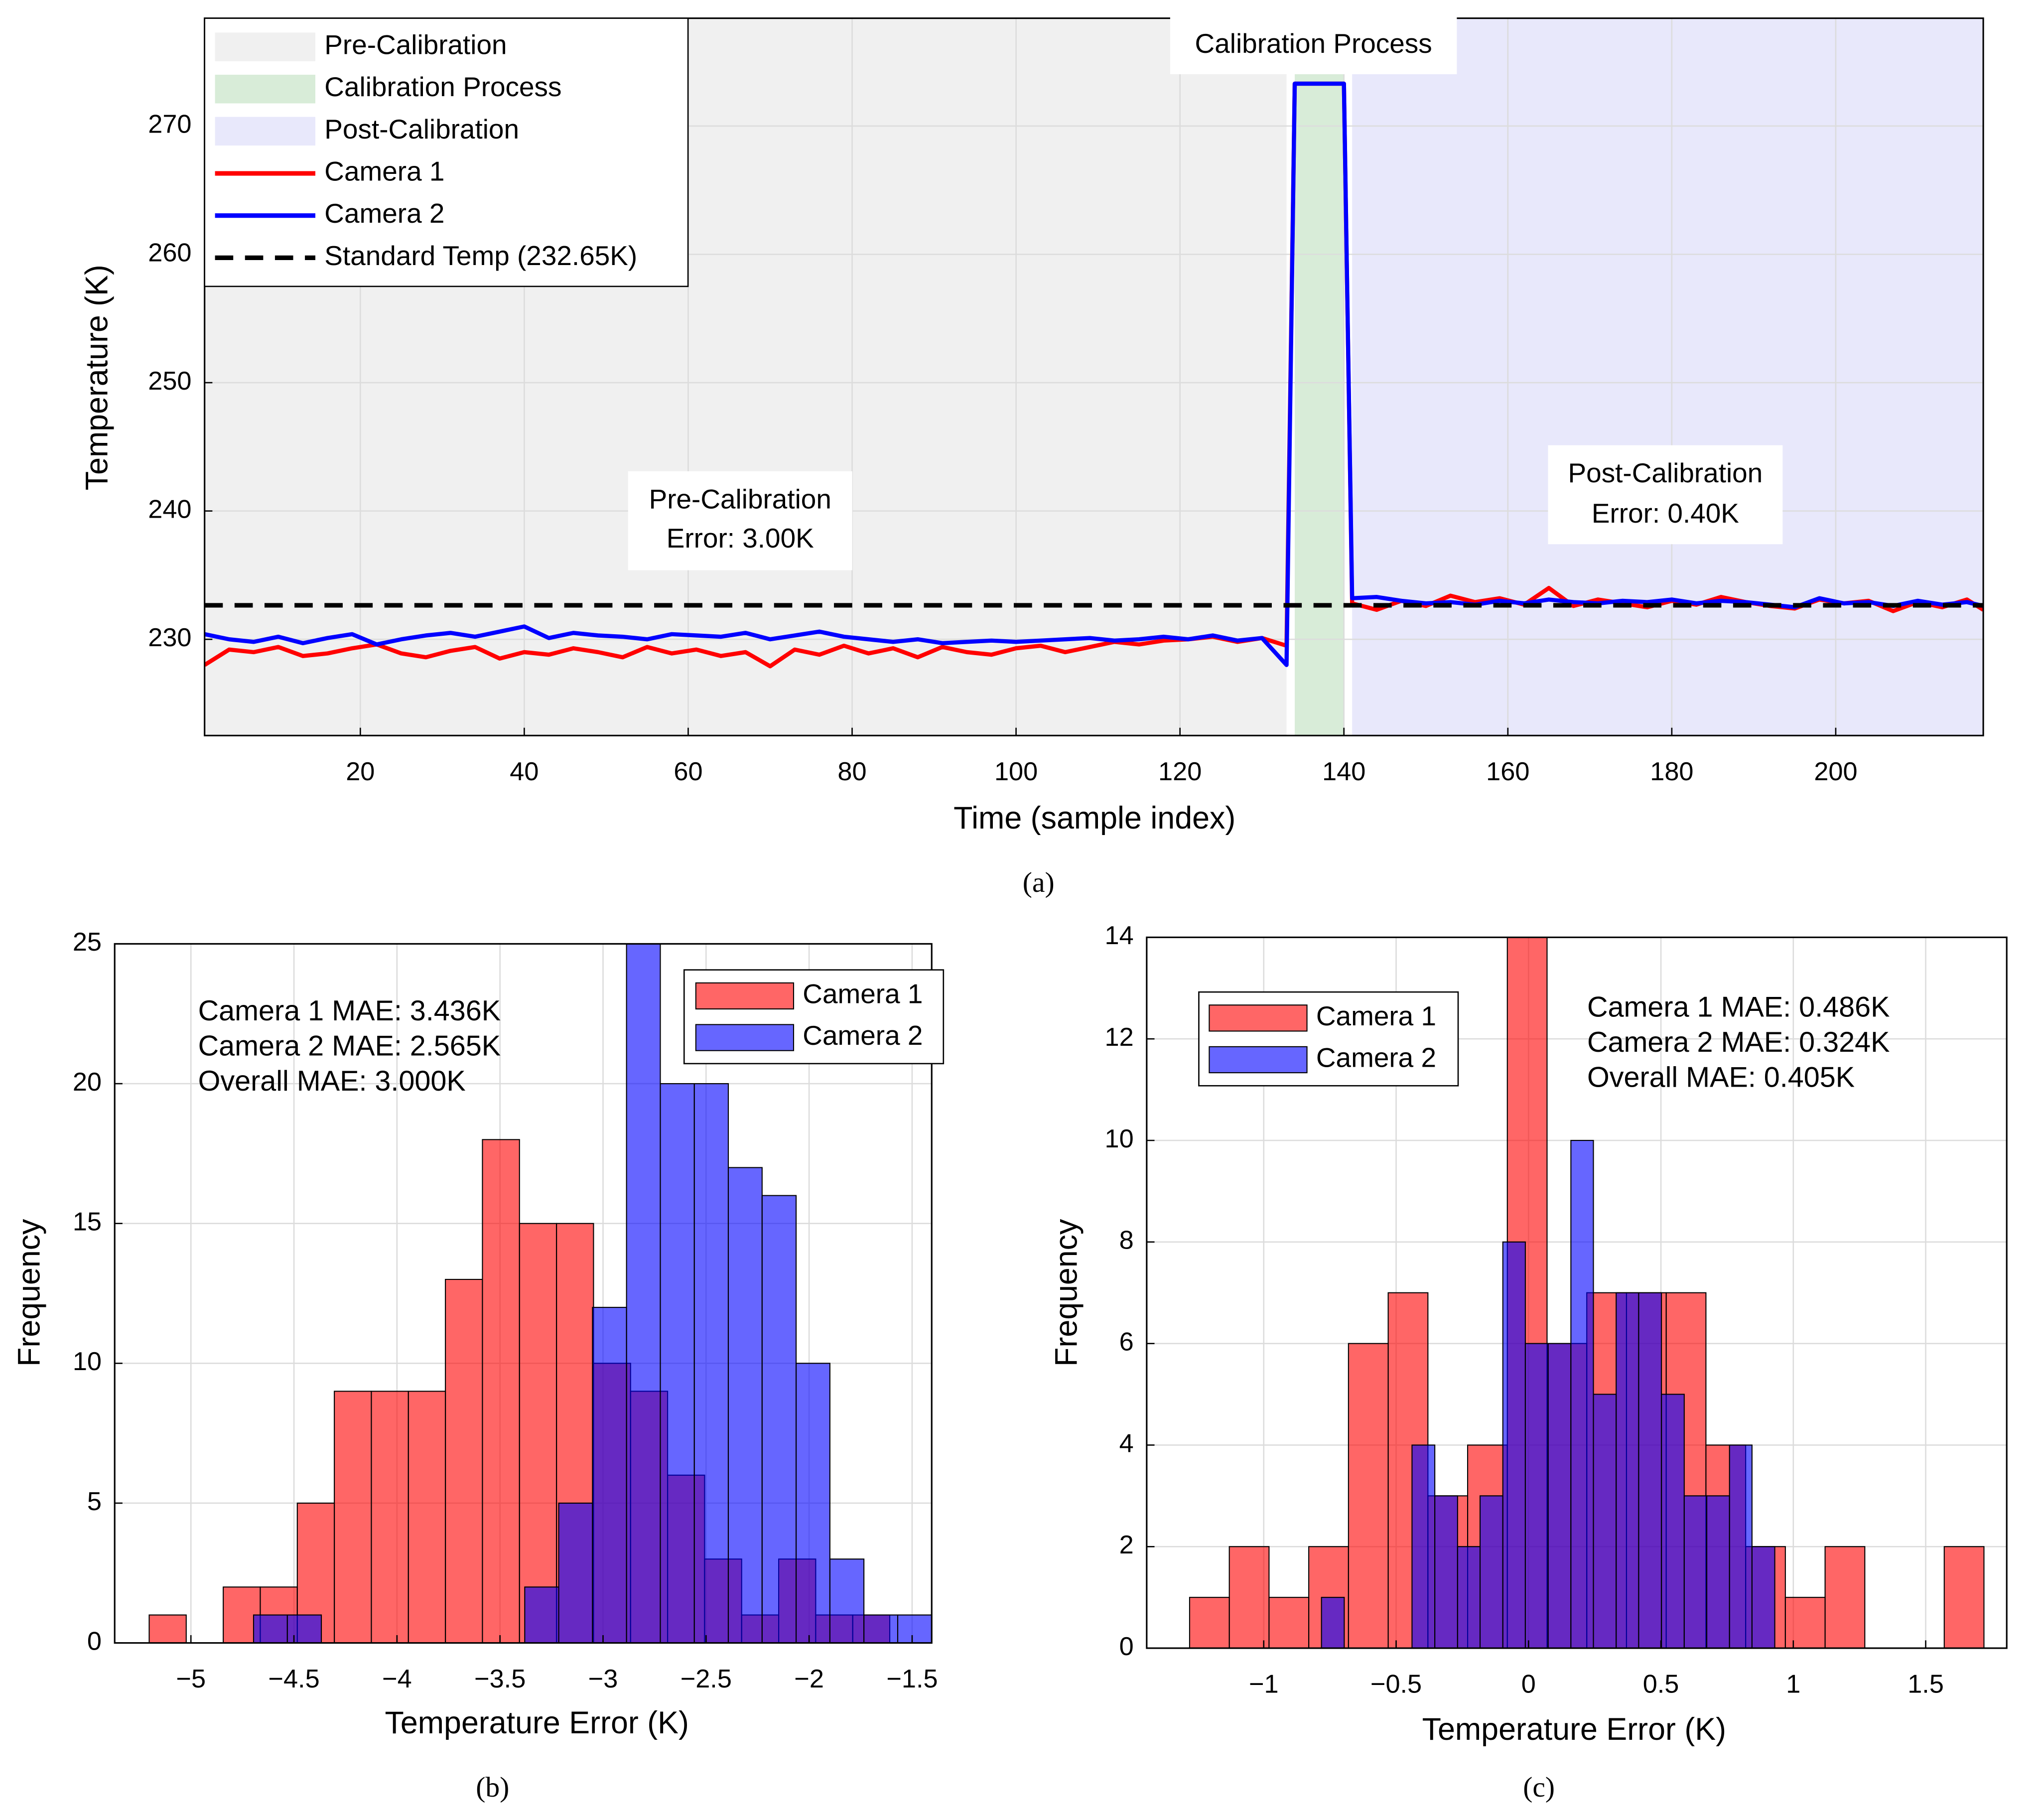  What do you see at coordinates (1016, 771) in the screenshot?
I see `x-tick-label: 100` at bounding box center [1016, 771].